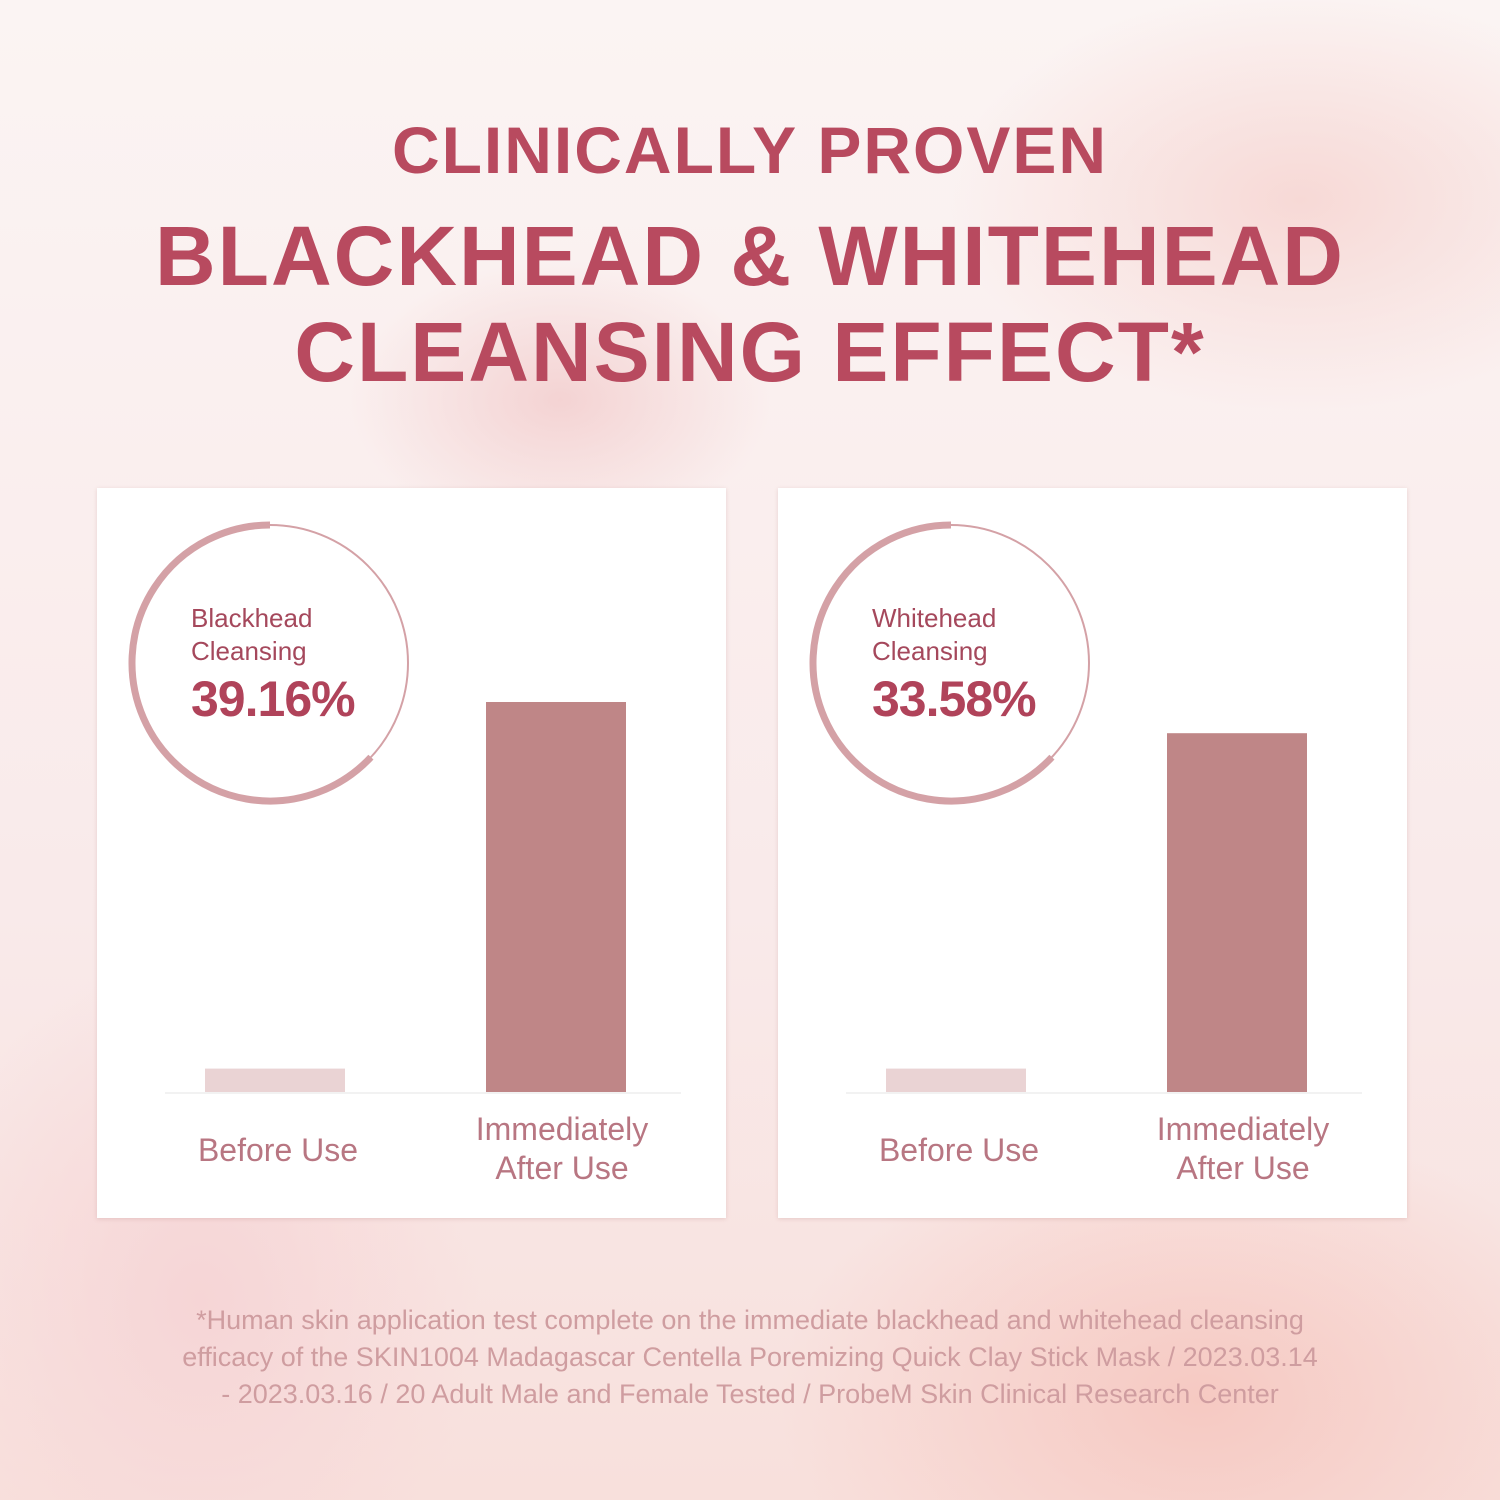  Describe the element at coordinates (750, 256) in the screenshot. I see `headline-line-1: BLACKHEAD & WHITEHEAD` at that location.